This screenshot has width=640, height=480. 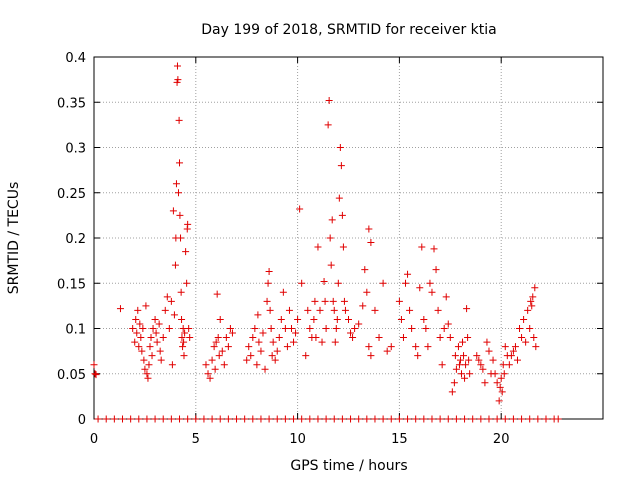 I want to click on x-tick-label: 20, so click(x=501, y=439).